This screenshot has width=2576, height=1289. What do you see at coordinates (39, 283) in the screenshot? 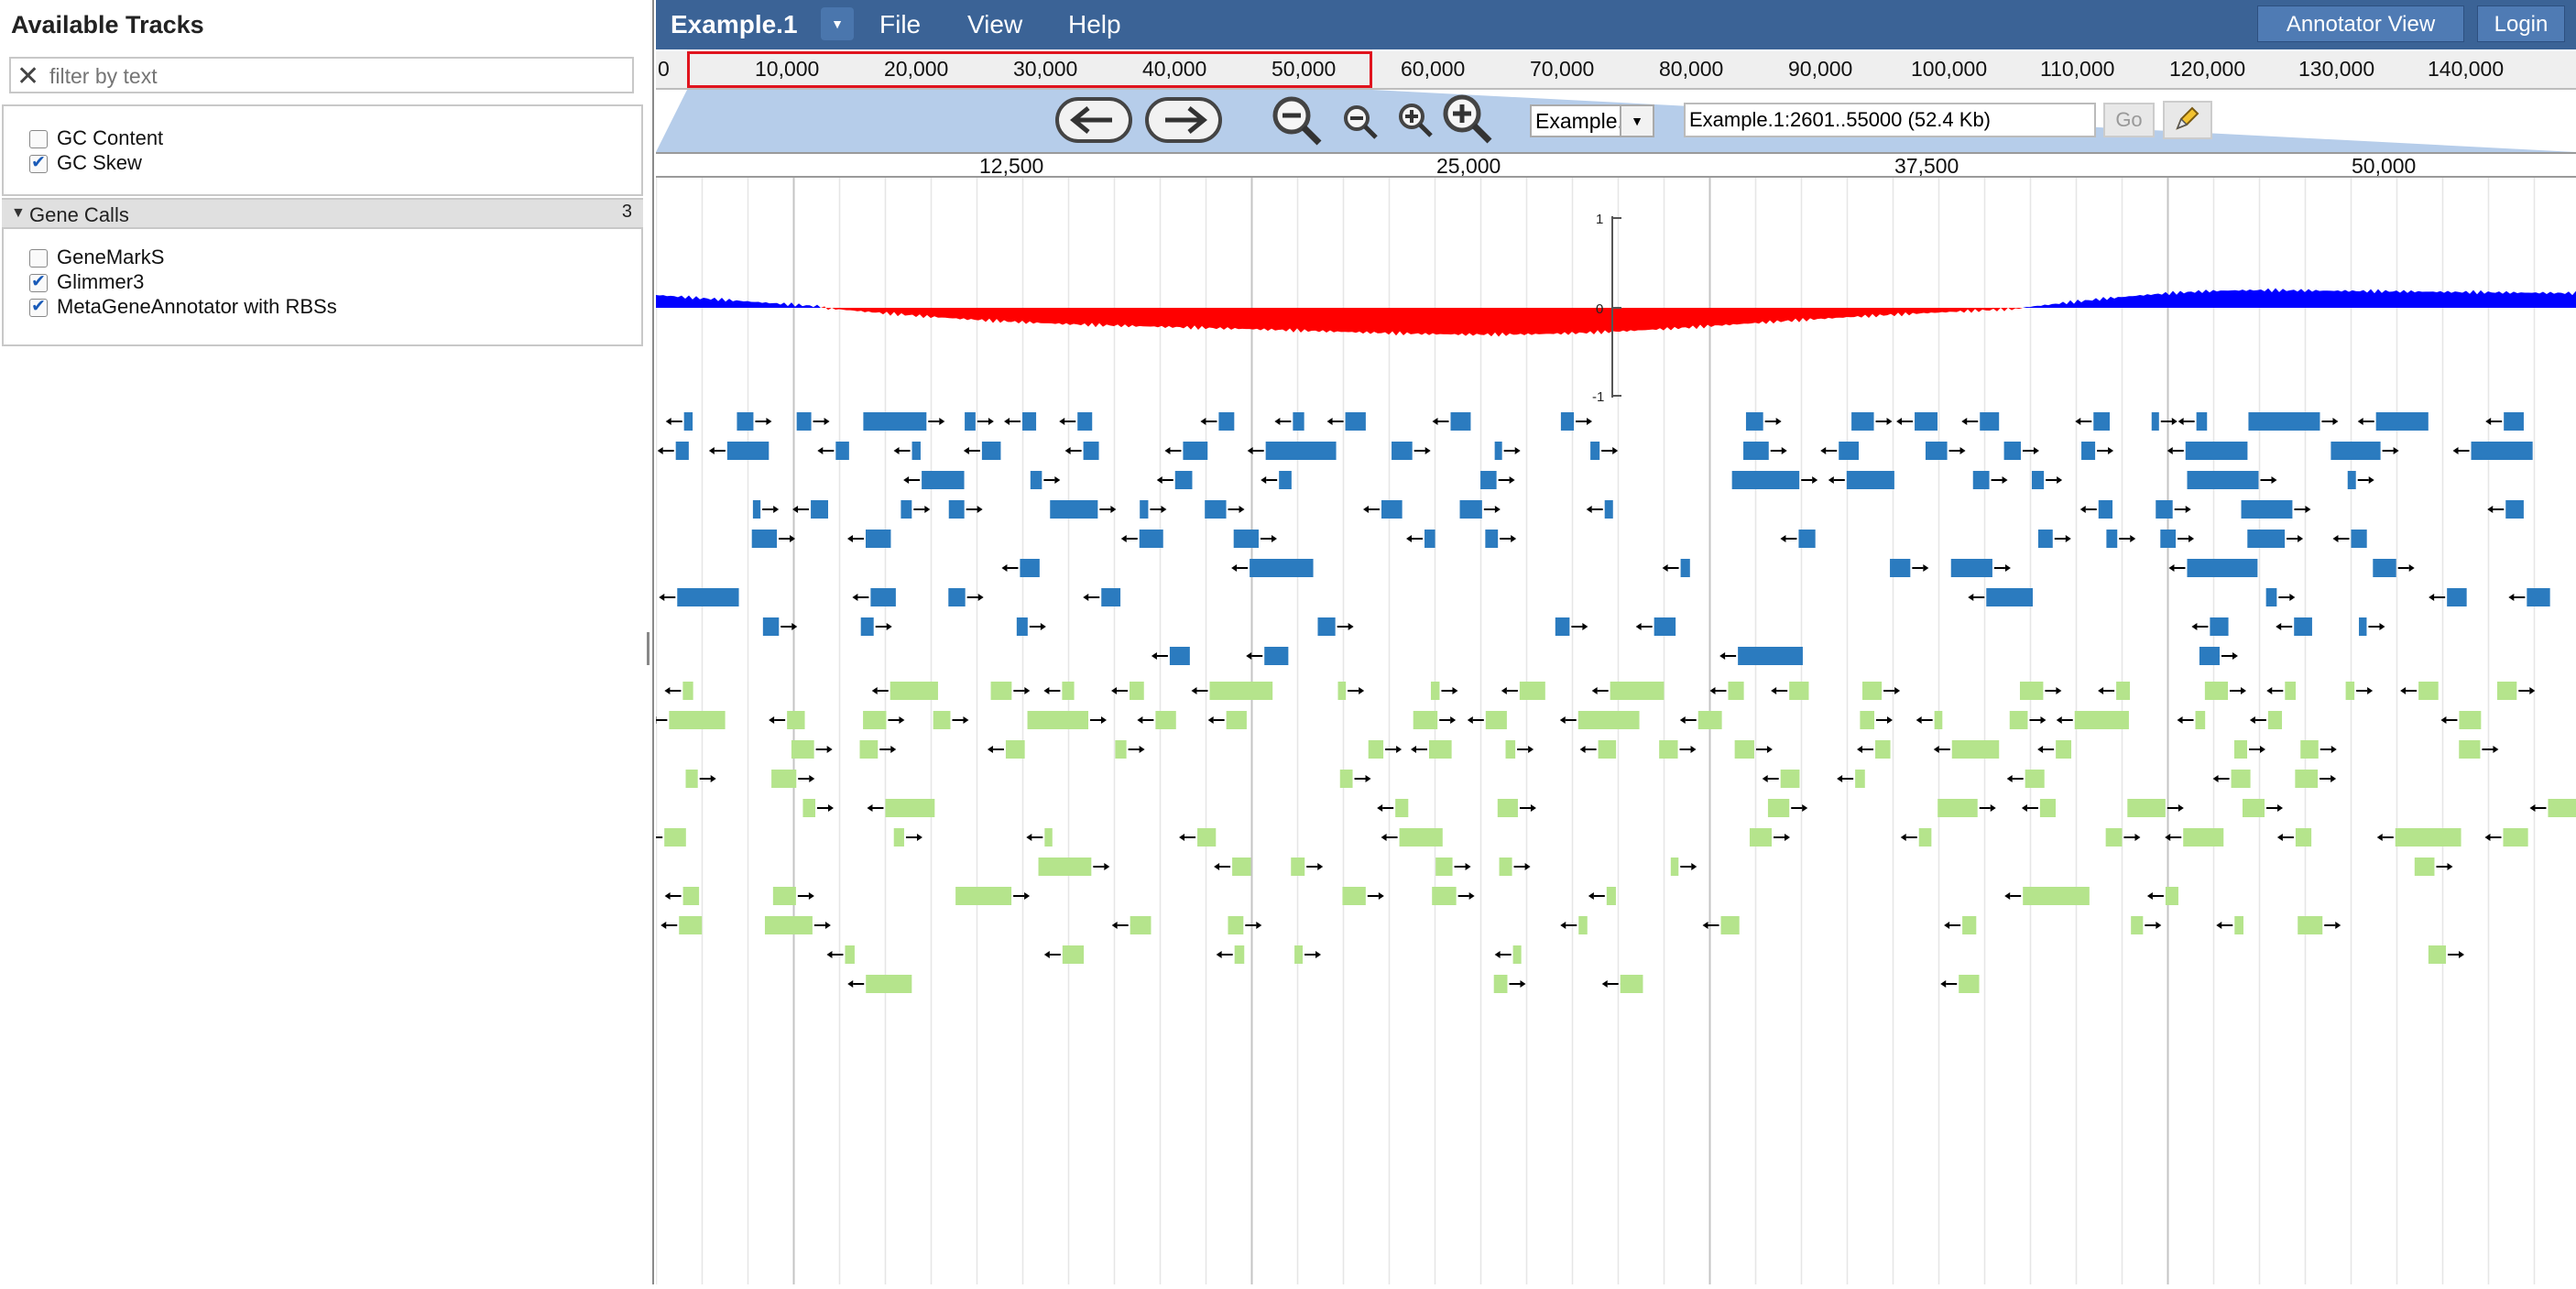
I see `glimmer3-checkbox` at bounding box center [39, 283].